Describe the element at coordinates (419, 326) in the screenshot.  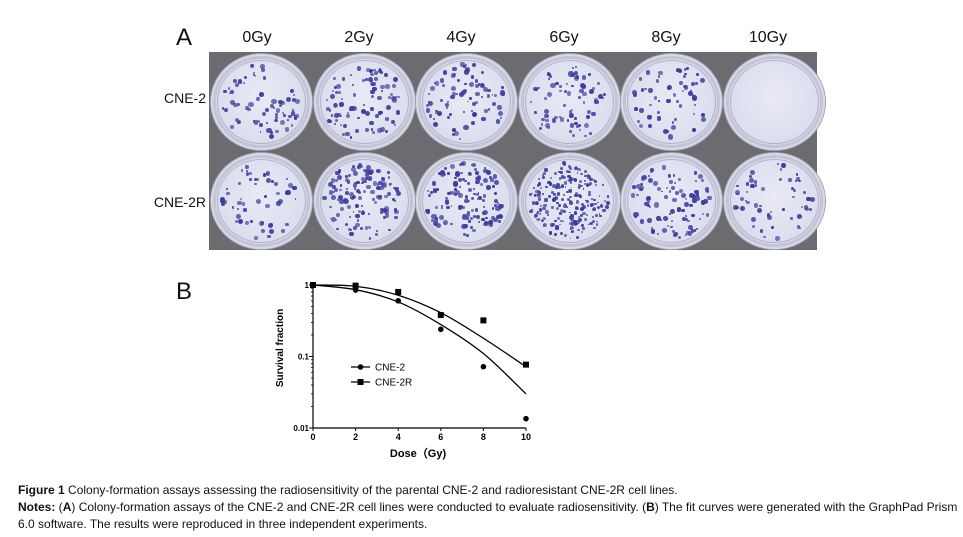
I see `fit-curve-cne-2r` at that location.